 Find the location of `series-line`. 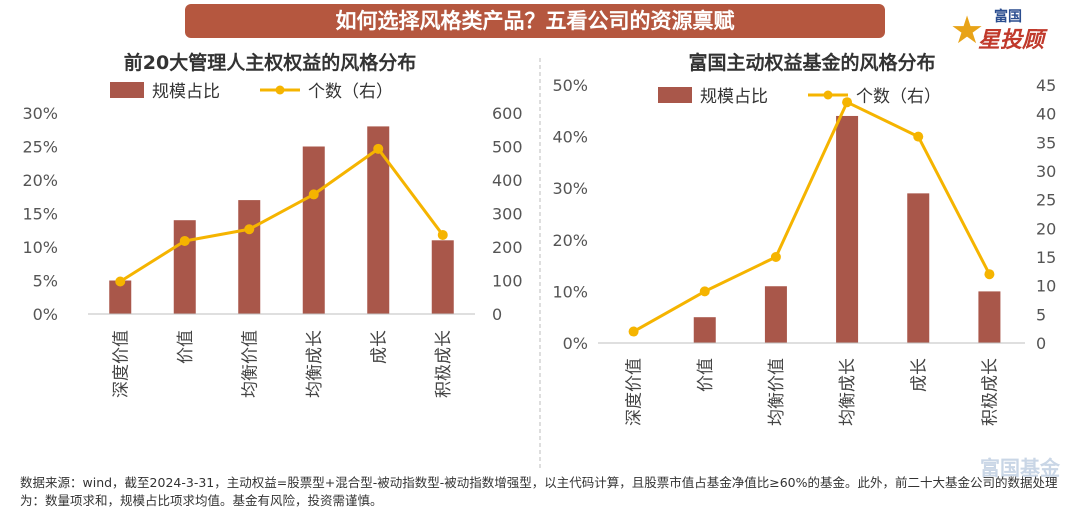

series-line is located at coordinates (281, 215).